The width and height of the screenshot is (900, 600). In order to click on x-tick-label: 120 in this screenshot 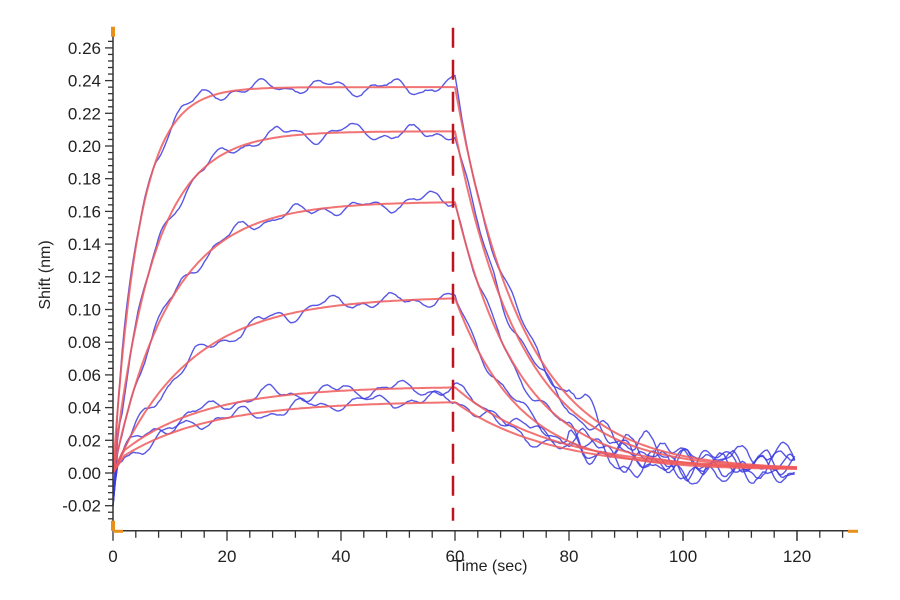, I will do `click(797, 556)`.